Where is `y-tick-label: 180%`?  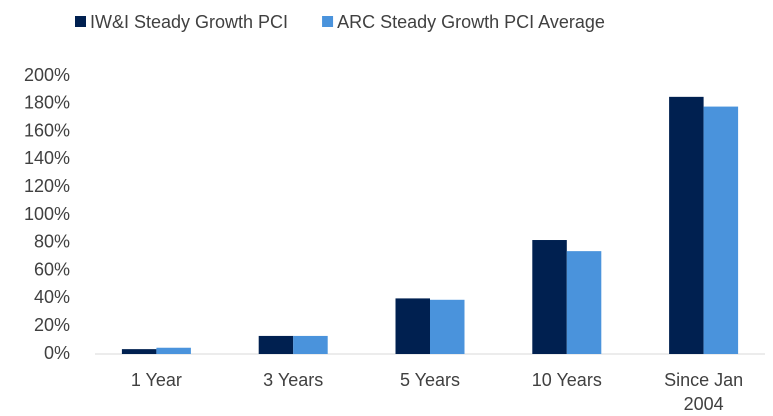 y-tick-label: 180% is located at coordinates (47, 103).